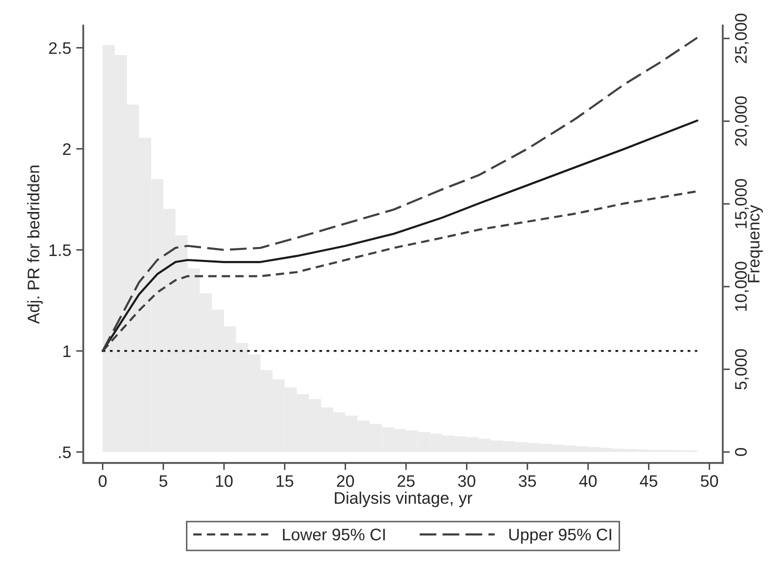 The width and height of the screenshot is (778, 568). I want to click on x-tick-label: 25, so click(406, 481).